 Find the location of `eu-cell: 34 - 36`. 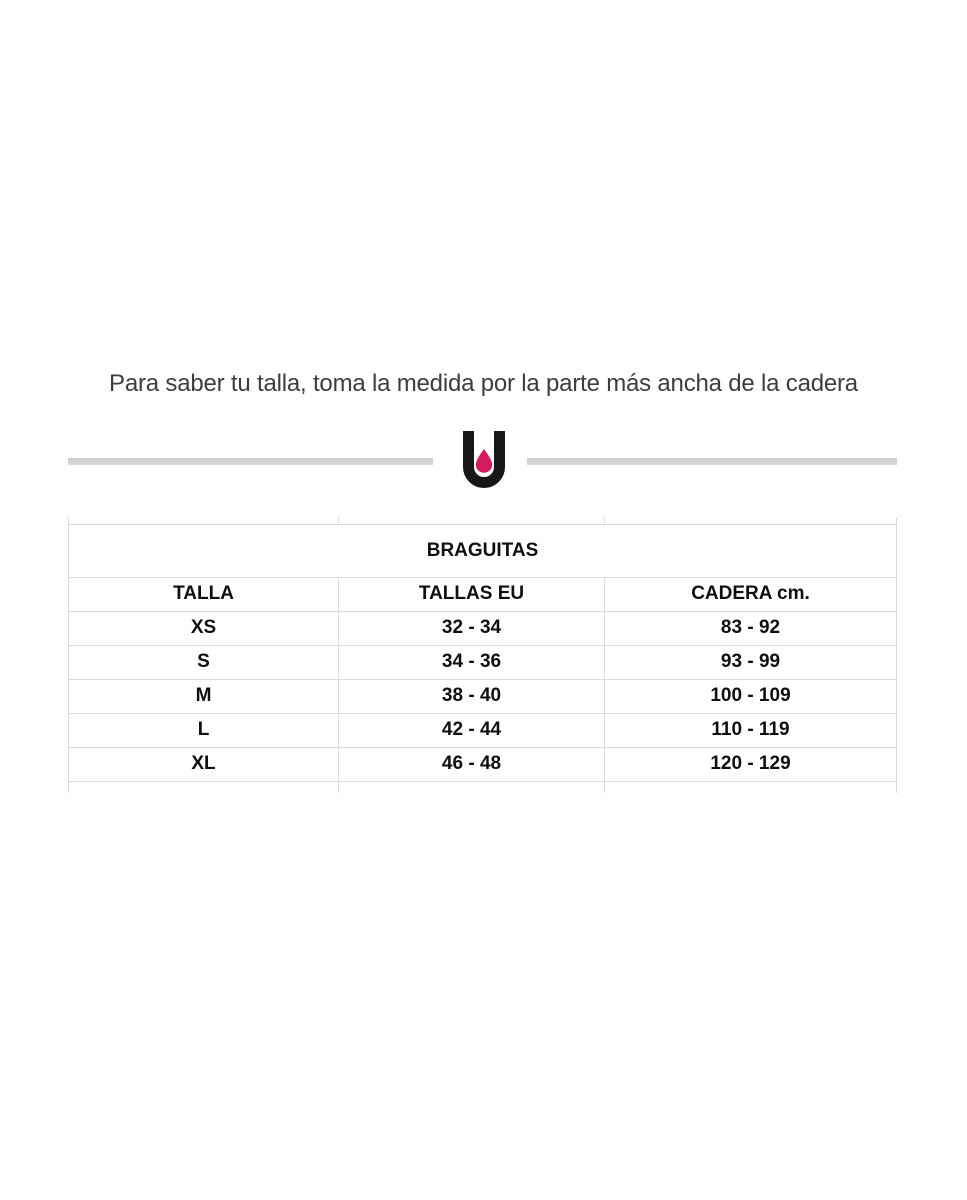

eu-cell: 34 - 36 is located at coordinates (471, 662).